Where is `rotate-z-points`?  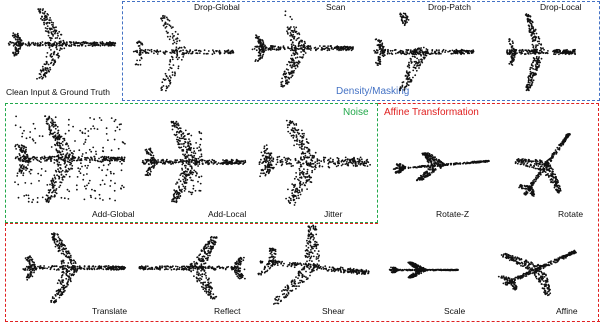
rotate-z-points is located at coordinates (441, 167).